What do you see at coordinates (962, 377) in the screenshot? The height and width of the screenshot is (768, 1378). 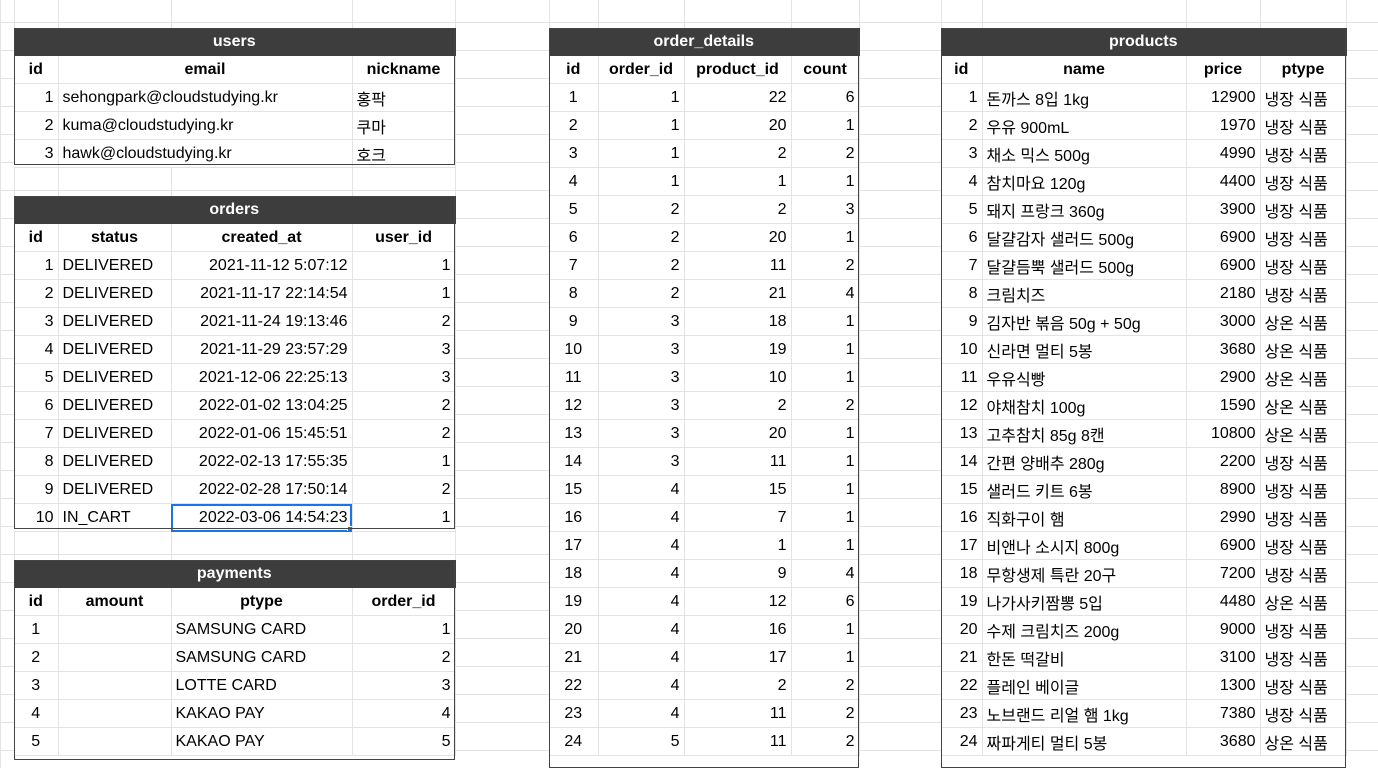 I see `products-cell-id: 11` at bounding box center [962, 377].